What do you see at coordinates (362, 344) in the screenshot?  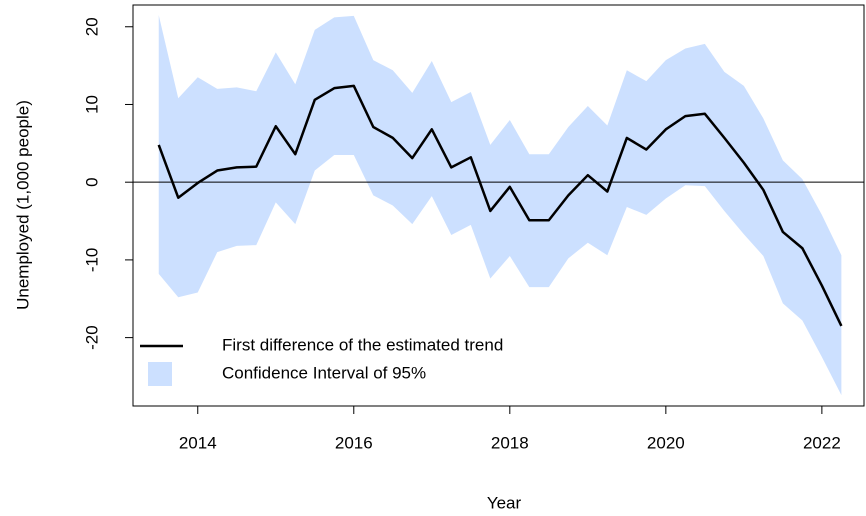 I see `legend-label: First difference of the estimated trend` at bounding box center [362, 344].